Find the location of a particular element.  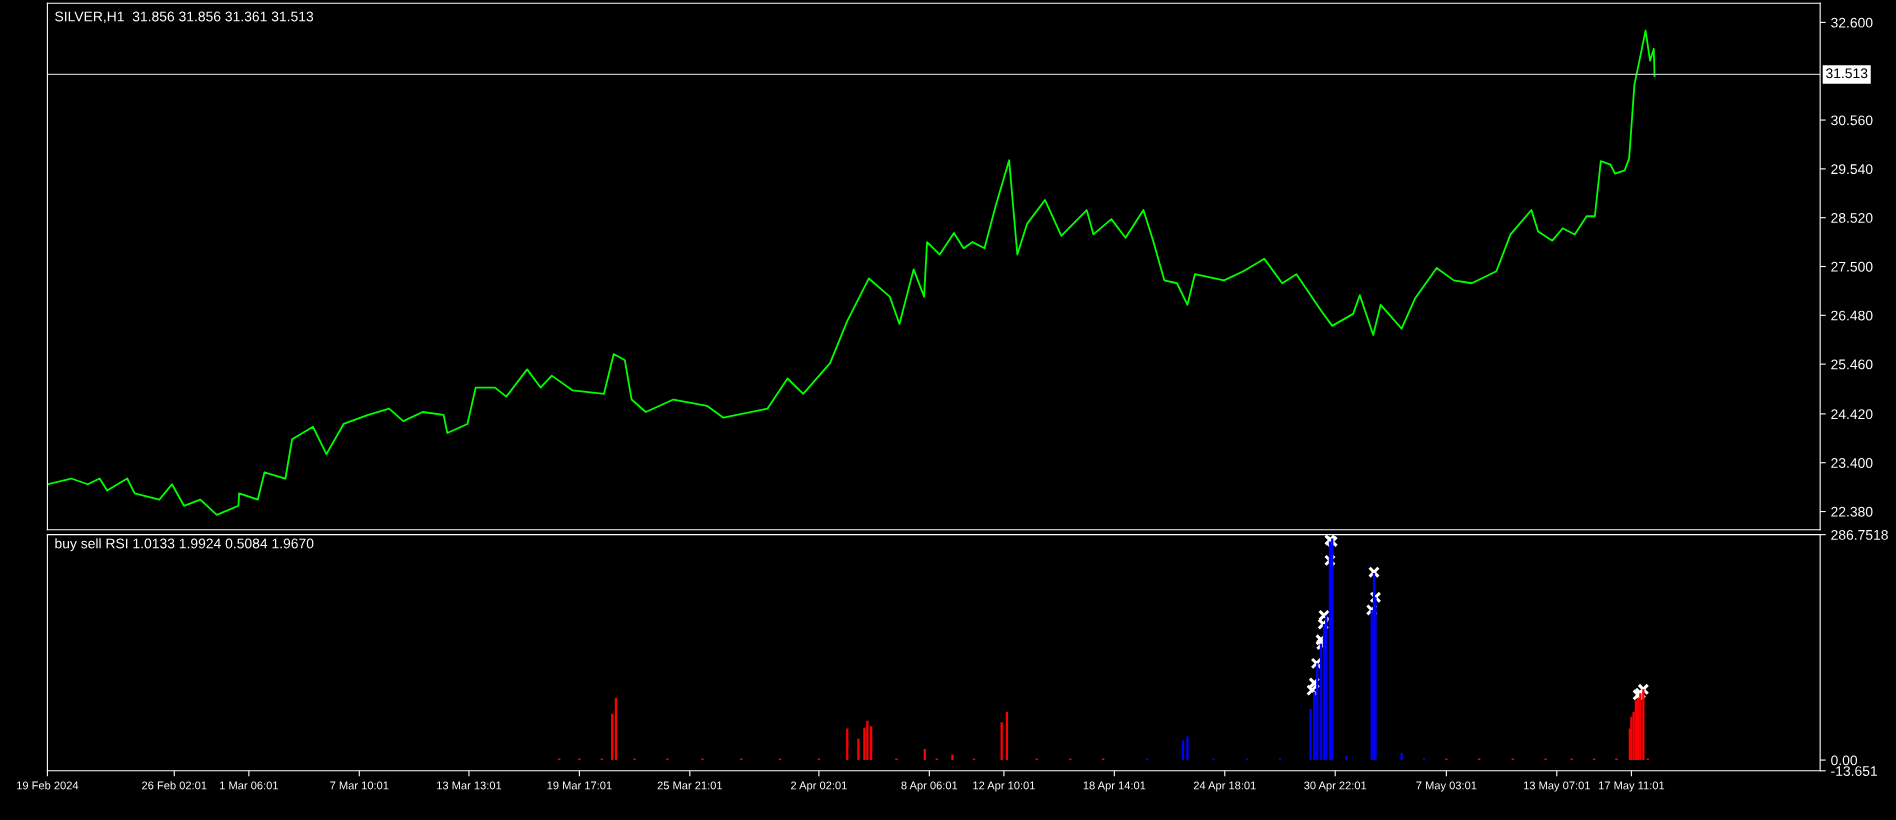

y-tick-label: 25.460 is located at coordinates (1852, 364).